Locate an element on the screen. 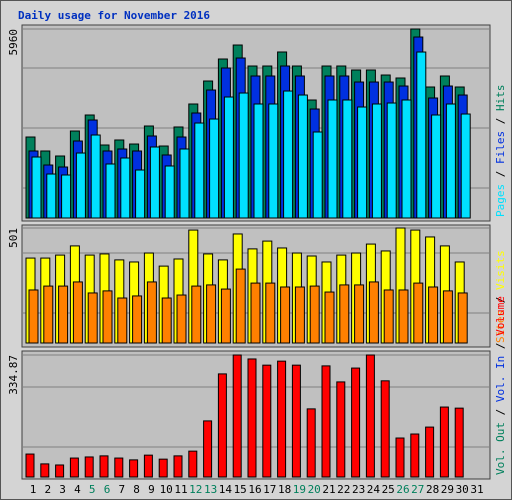  x-tick-label: 16 is located at coordinates (254, 489).